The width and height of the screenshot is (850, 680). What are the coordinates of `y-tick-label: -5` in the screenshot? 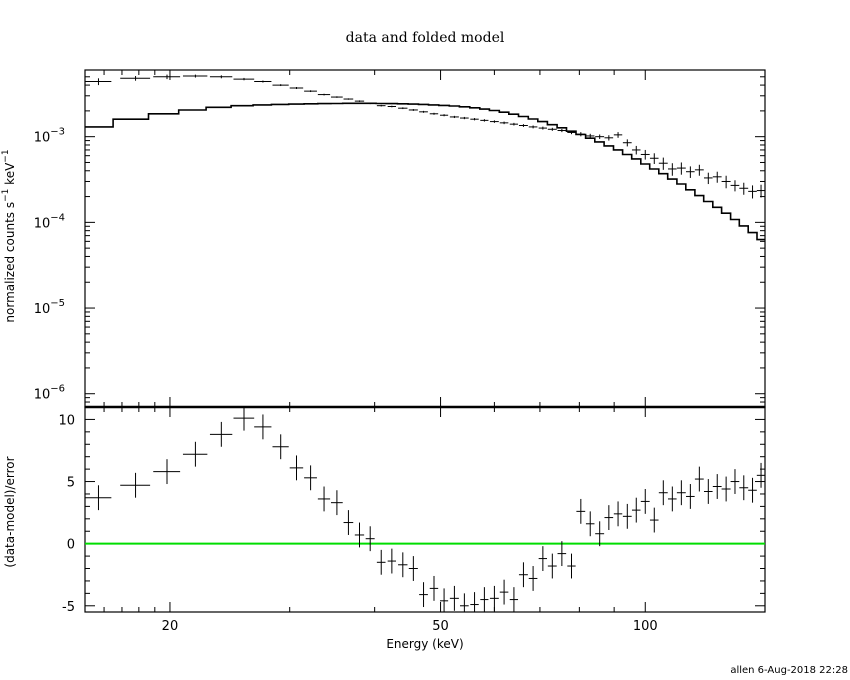 It's located at (68, 607).